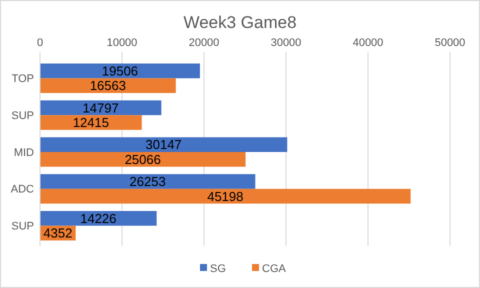 The width and height of the screenshot is (480, 288). What do you see at coordinates (23, 79) in the screenshot?
I see `y-tick-label: TOP` at bounding box center [23, 79].